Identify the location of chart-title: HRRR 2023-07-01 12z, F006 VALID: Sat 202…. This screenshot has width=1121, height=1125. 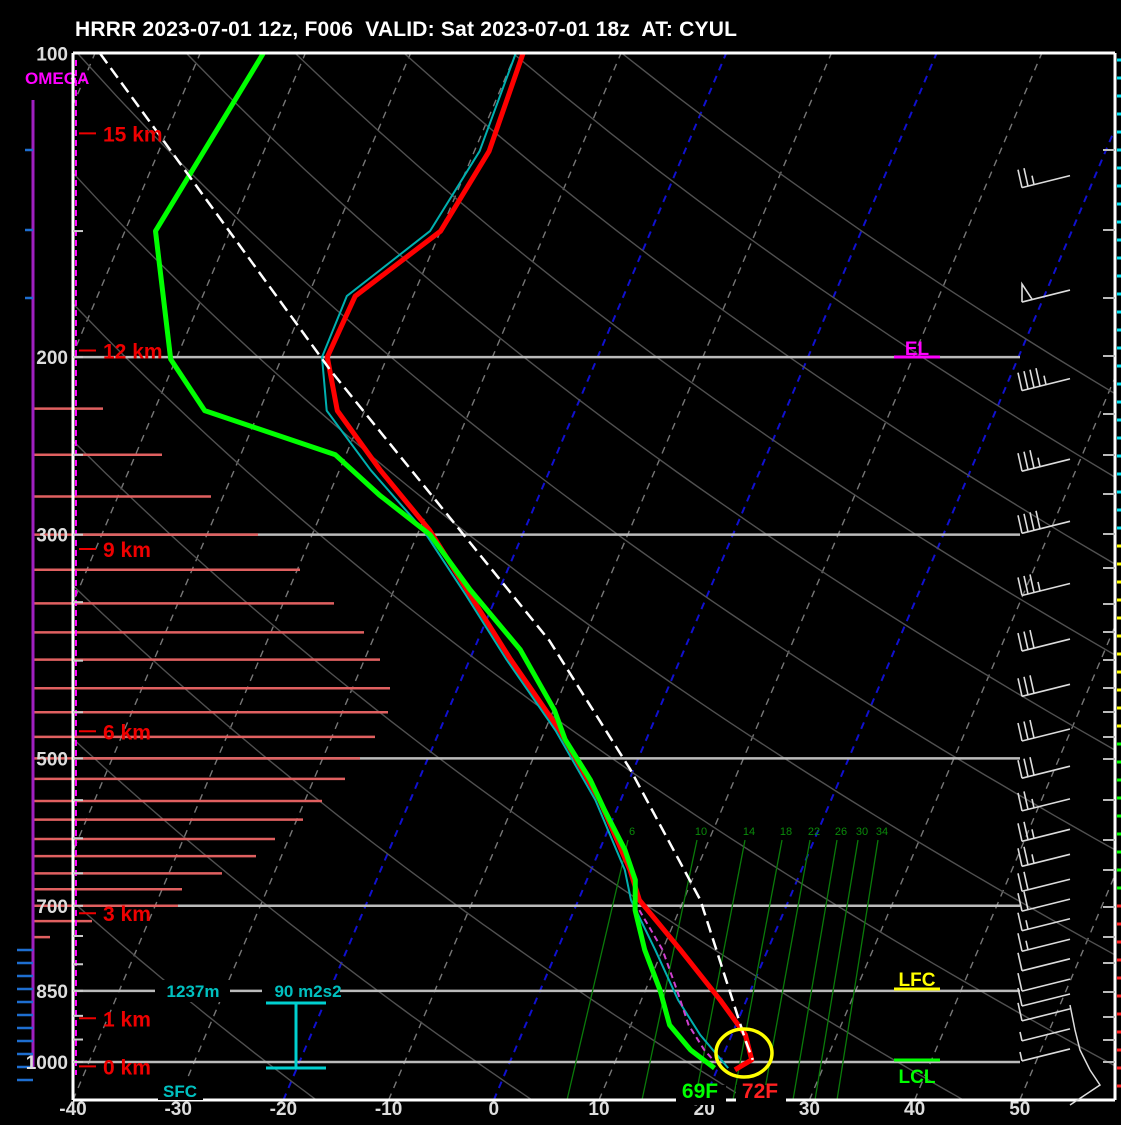
(406, 29).